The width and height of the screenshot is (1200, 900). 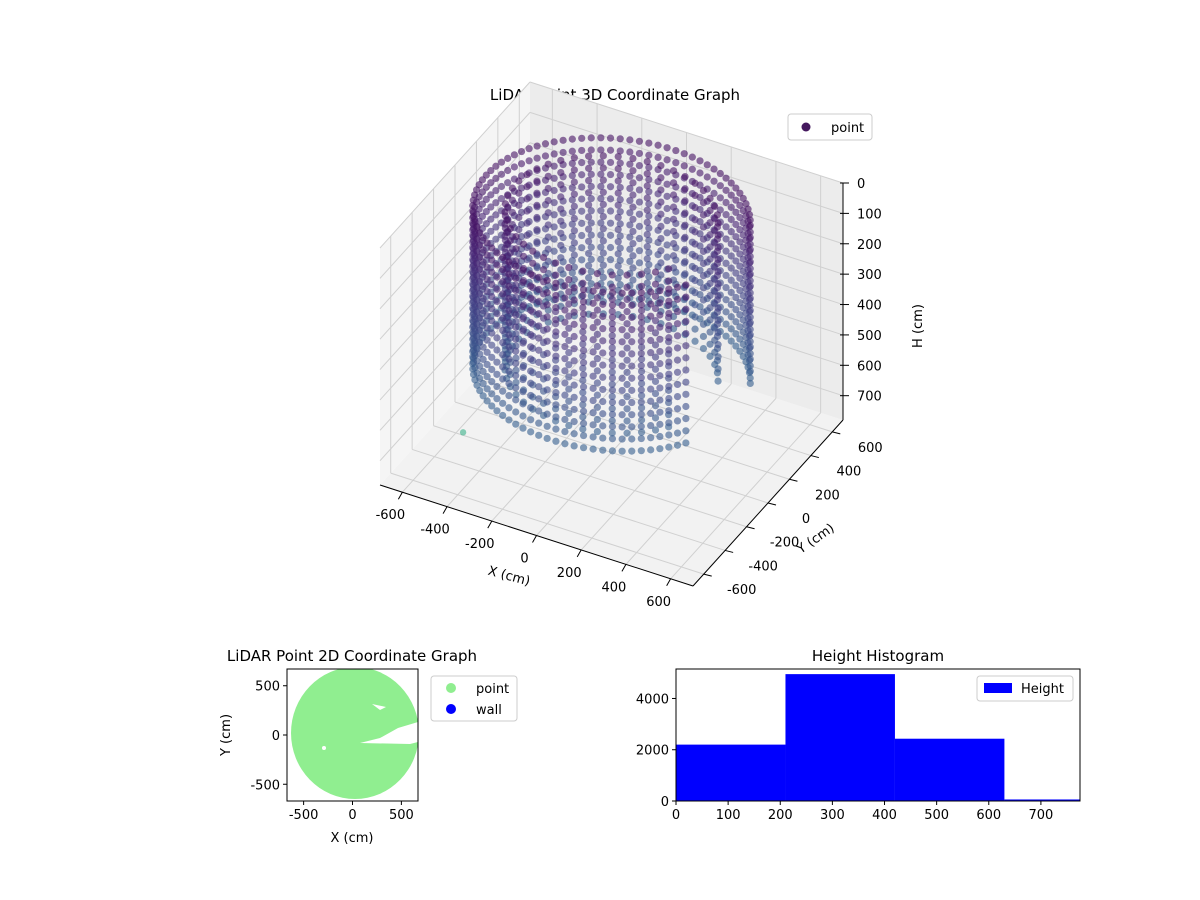 What do you see at coordinates (918, 326) in the screenshot?
I see `plot3d-zlabel: H (cm)` at bounding box center [918, 326].